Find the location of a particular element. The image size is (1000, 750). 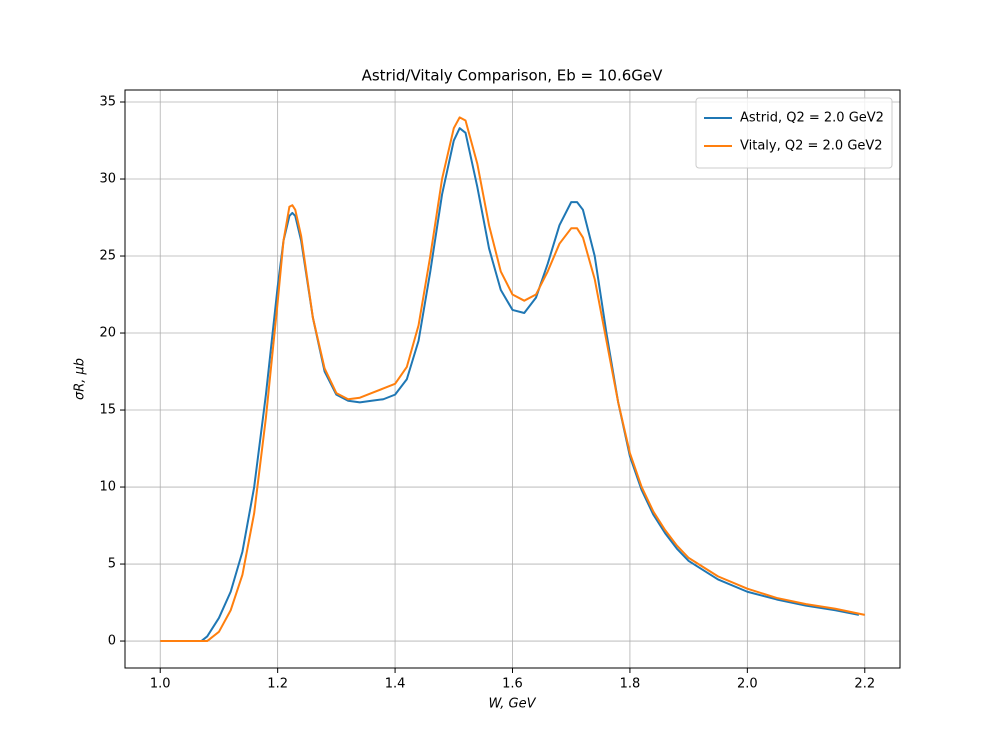

y-tick-label: 0 is located at coordinates (112, 641).